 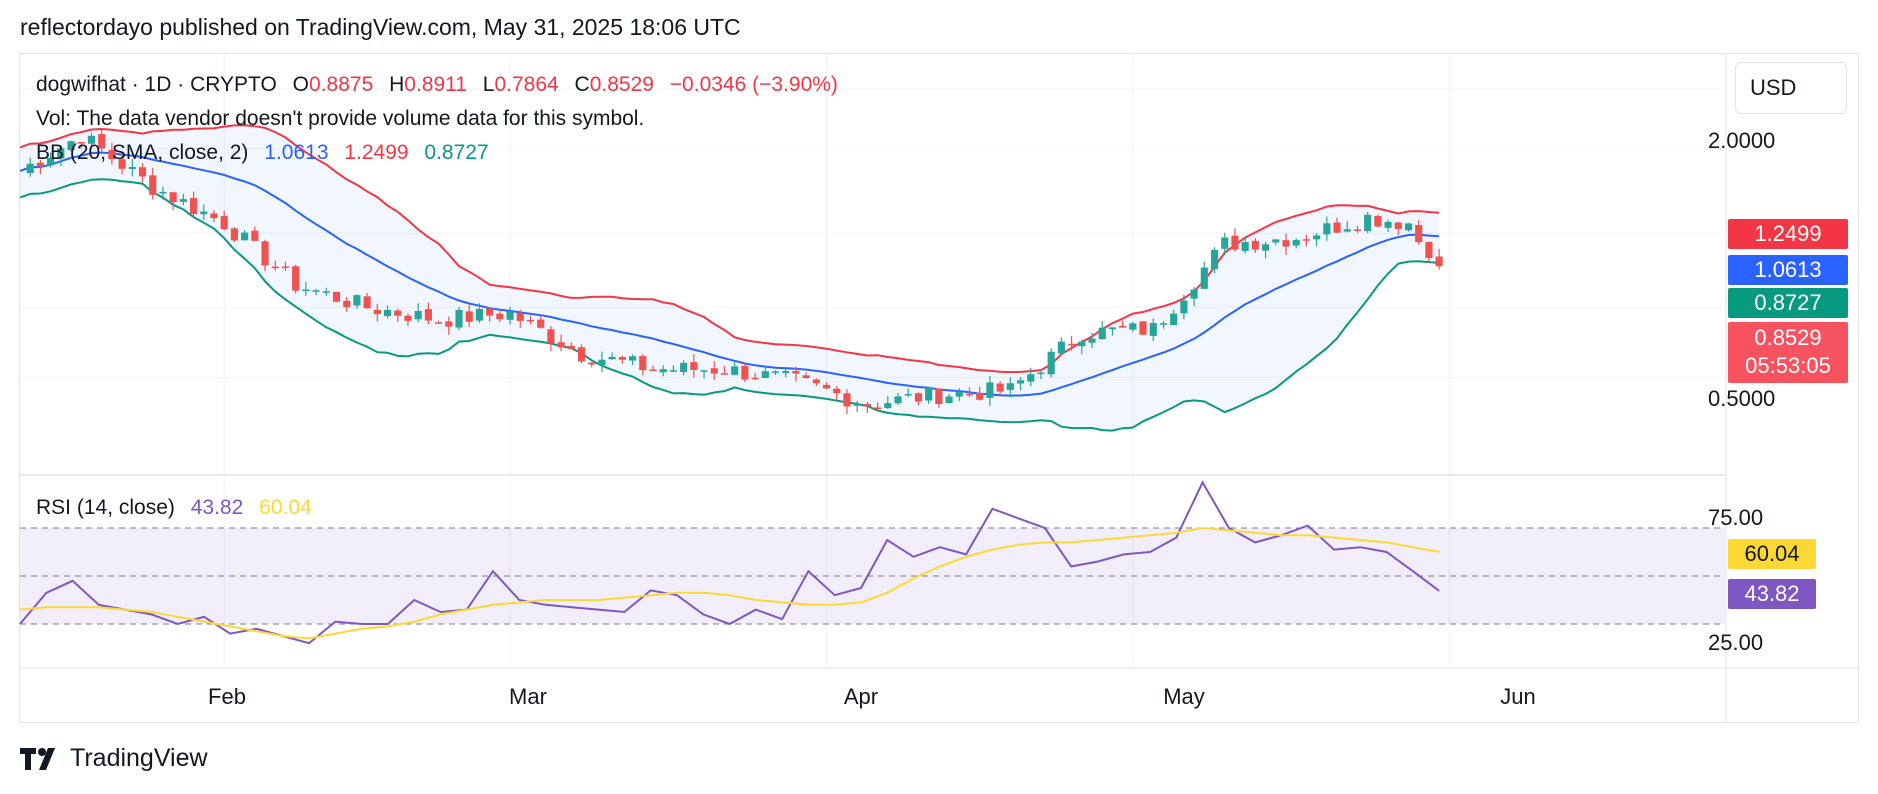 I want to click on high-label: H, so click(x=397, y=84).